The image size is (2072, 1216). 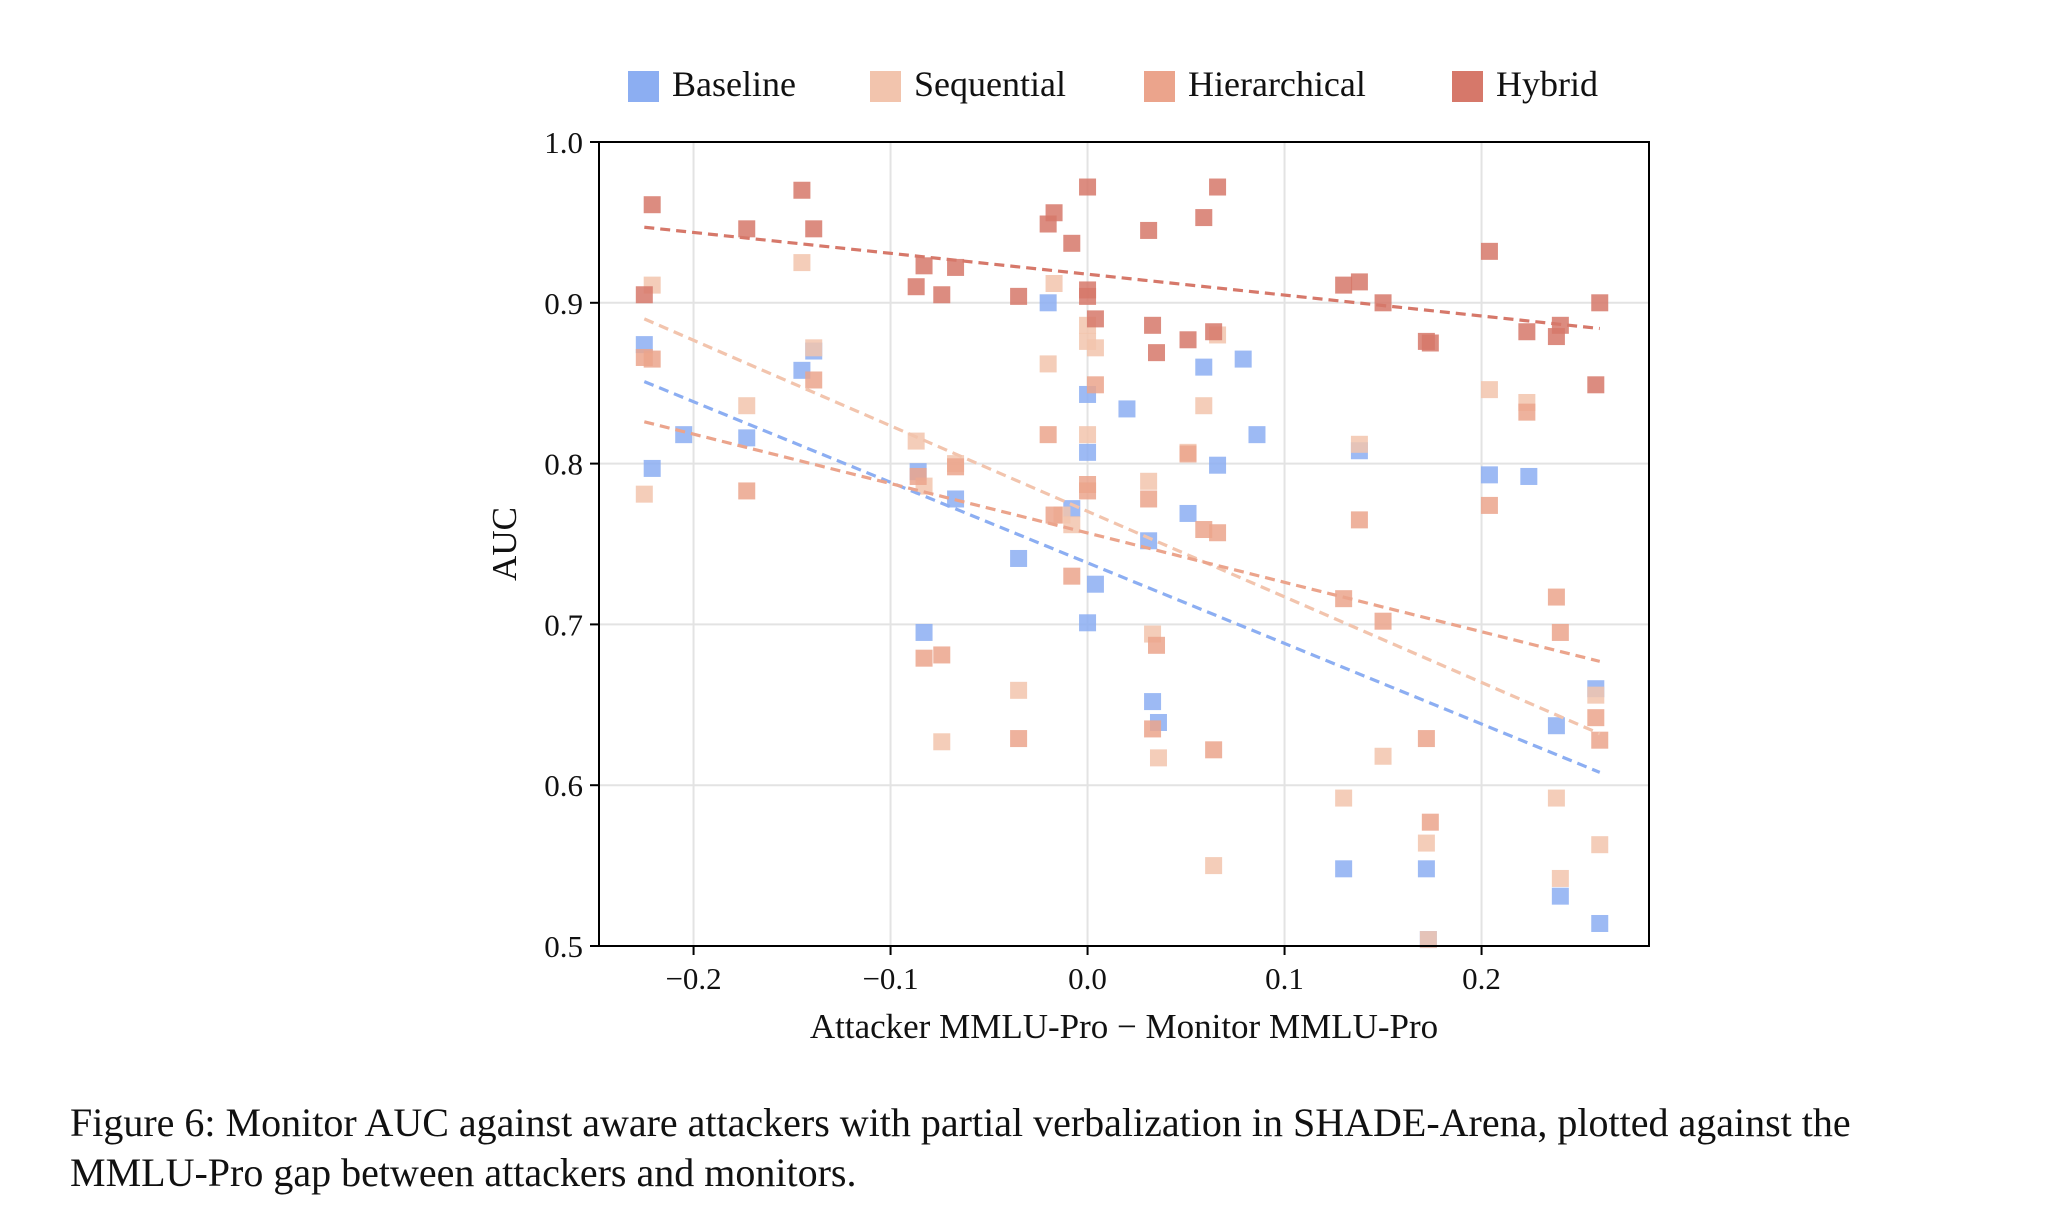 I want to click on legend-label-hybrid: Hybrid, so click(x=1547, y=84).